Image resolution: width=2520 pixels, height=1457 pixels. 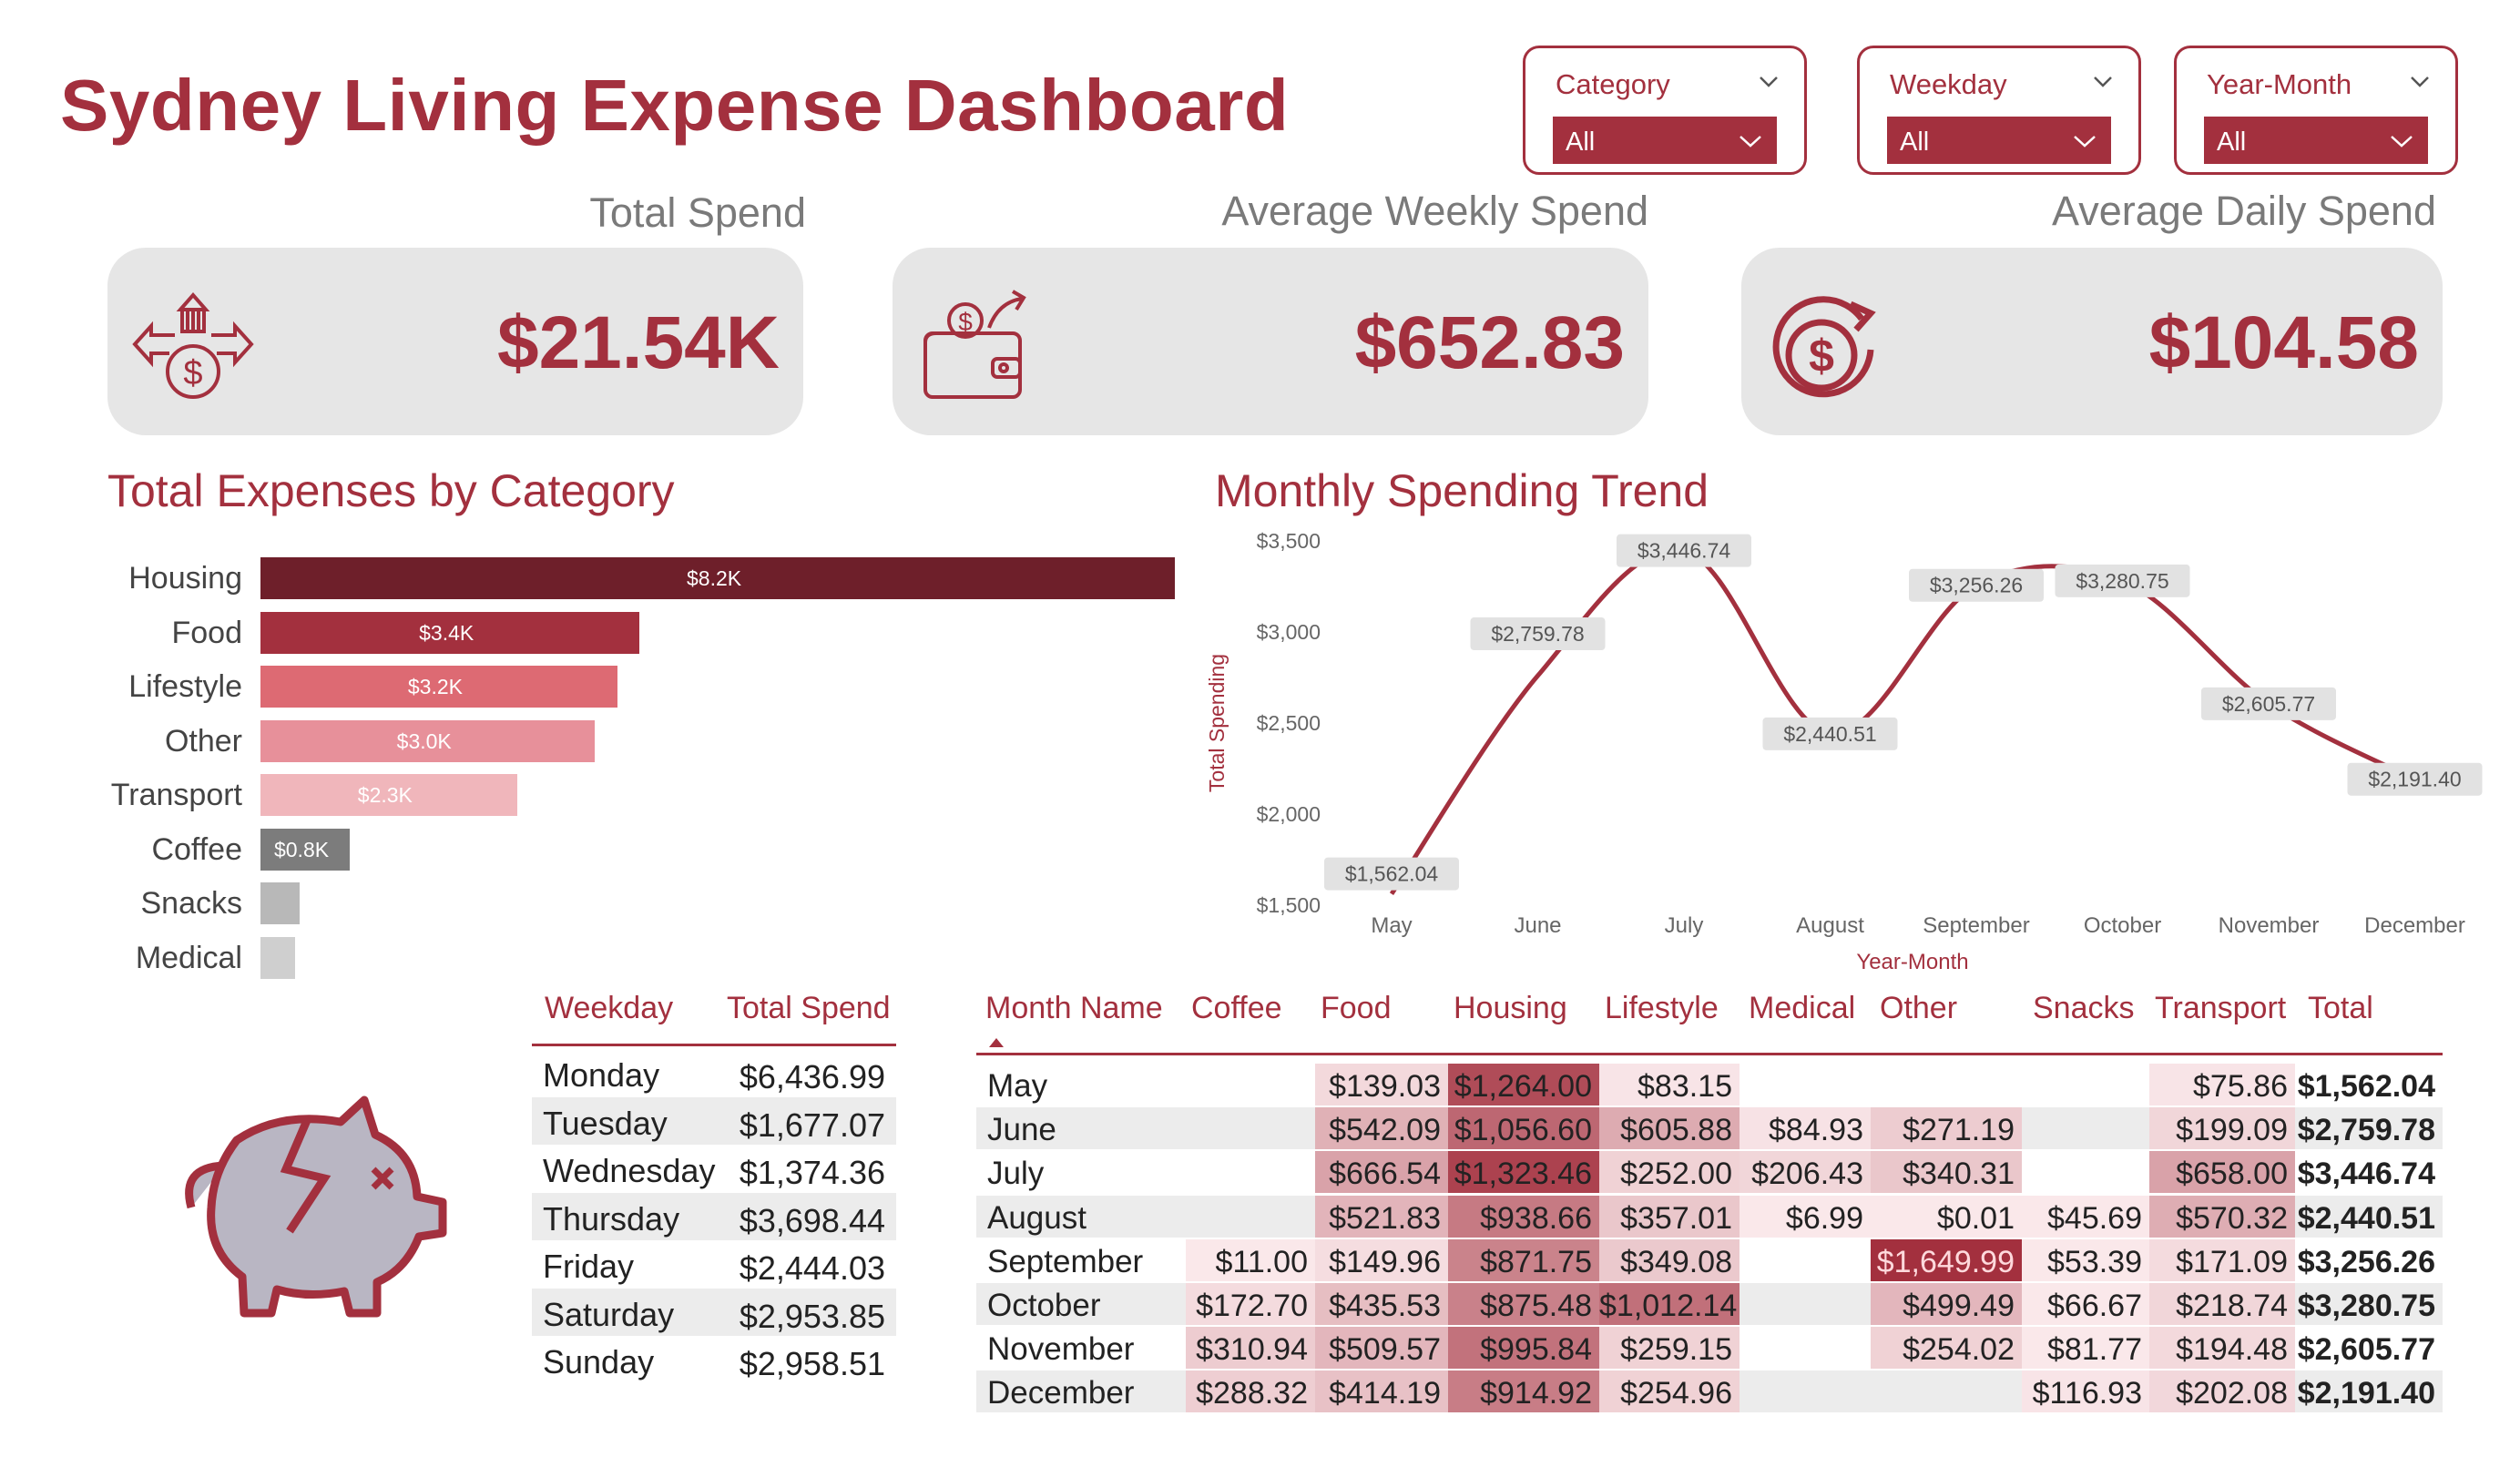 What do you see at coordinates (1434, 211) in the screenshot?
I see `avg-weekly-spend-label: Average Weekly Spend` at bounding box center [1434, 211].